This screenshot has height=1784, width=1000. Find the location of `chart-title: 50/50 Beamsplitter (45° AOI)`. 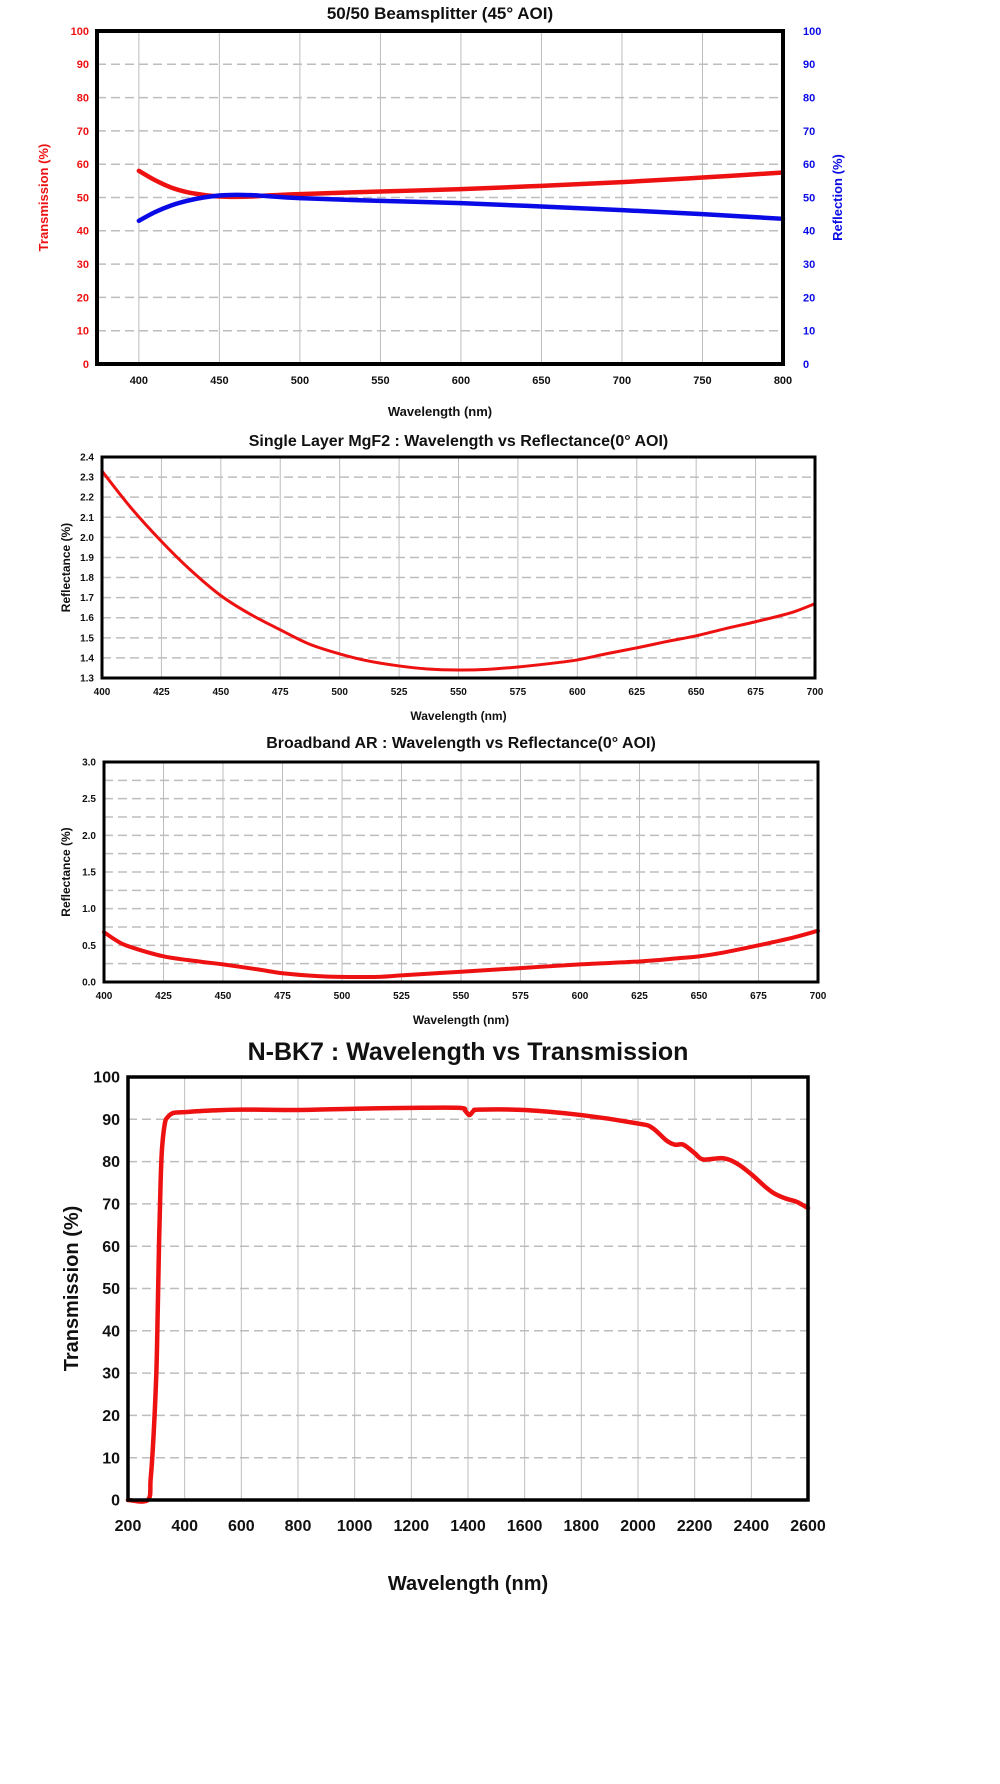

chart-title: 50/50 Beamsplitter (45° AOI) is located at coordinates (440, 13).